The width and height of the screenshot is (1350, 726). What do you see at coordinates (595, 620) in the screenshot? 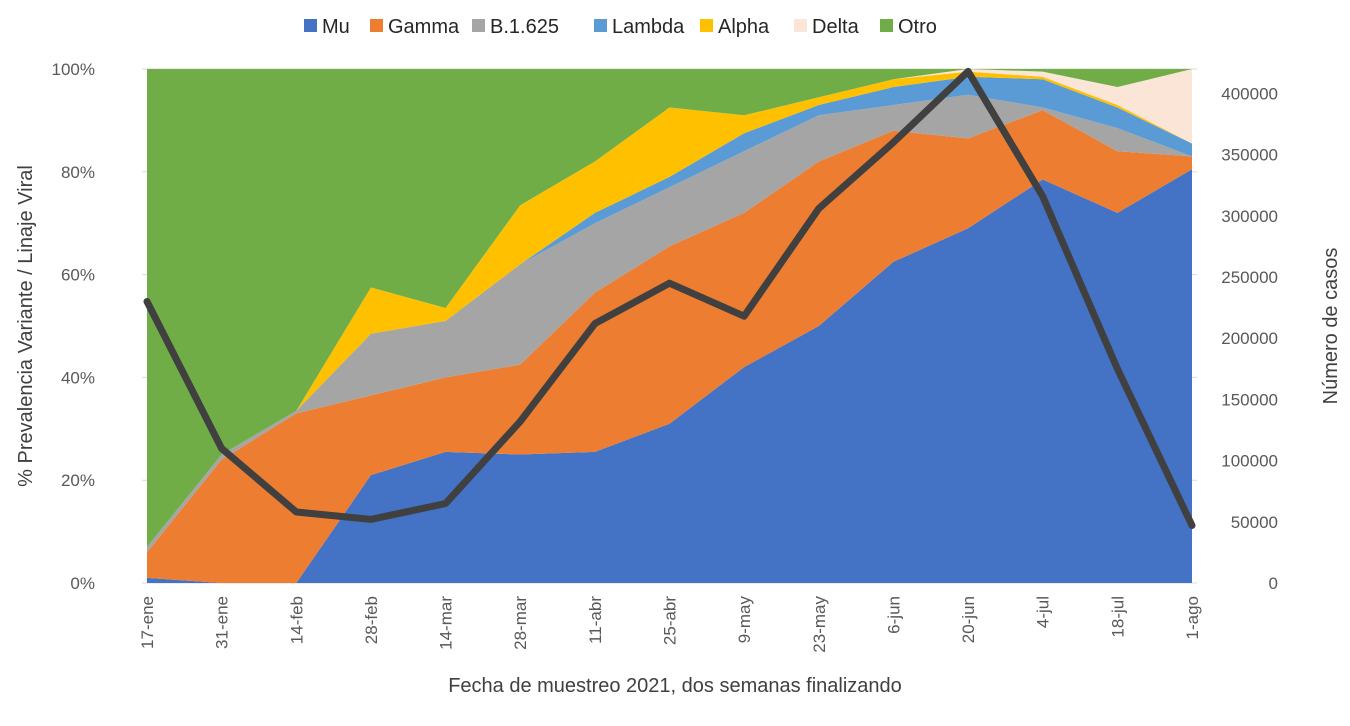
I see `x-tick-label: 11-abr` at bounding box center [595, 620].